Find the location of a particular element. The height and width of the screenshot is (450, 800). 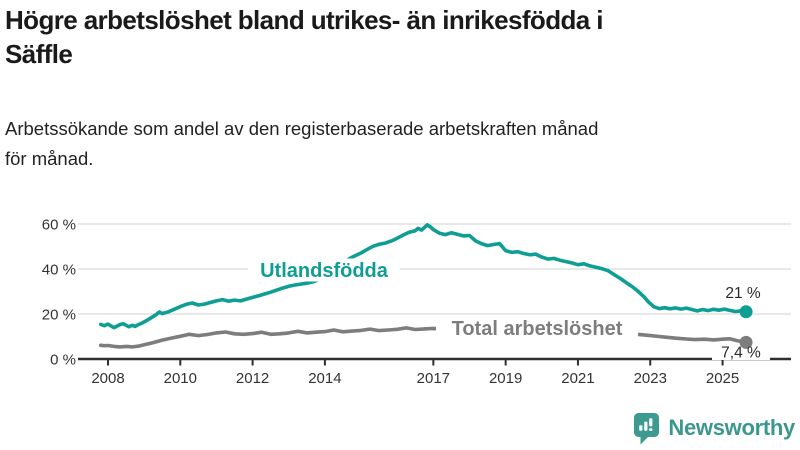

y-axis-tick-label: 0 % is located at coordinates (63, 360).